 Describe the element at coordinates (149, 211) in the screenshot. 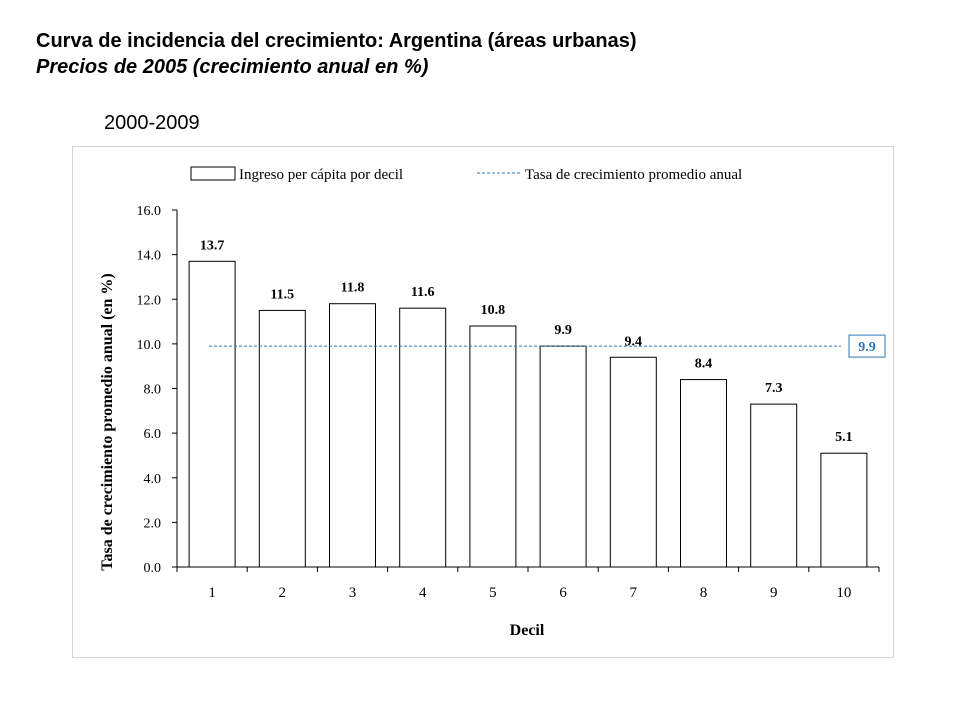

I see `y-tick-label: 16.0` at that location.